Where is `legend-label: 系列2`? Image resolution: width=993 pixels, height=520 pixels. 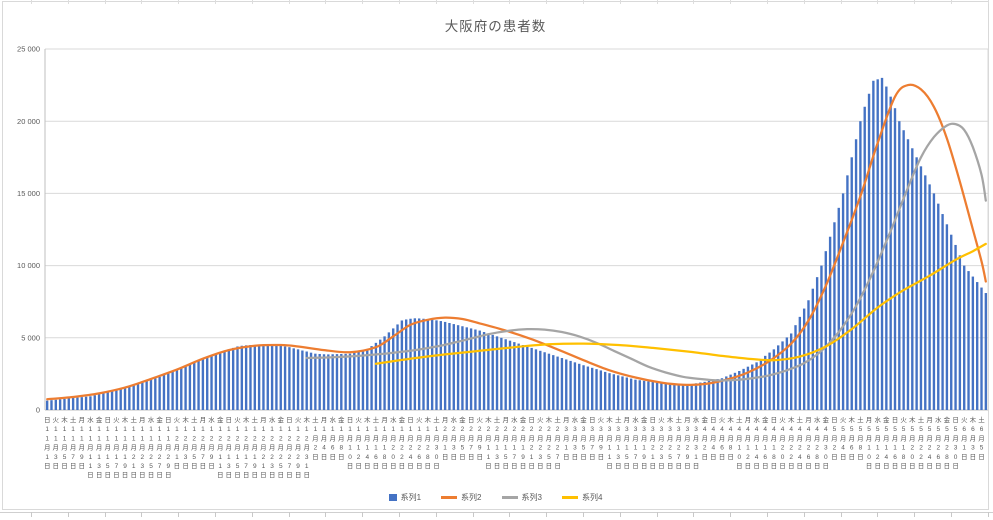
legend-label: 系列2 is located at coordinates (471, 497).